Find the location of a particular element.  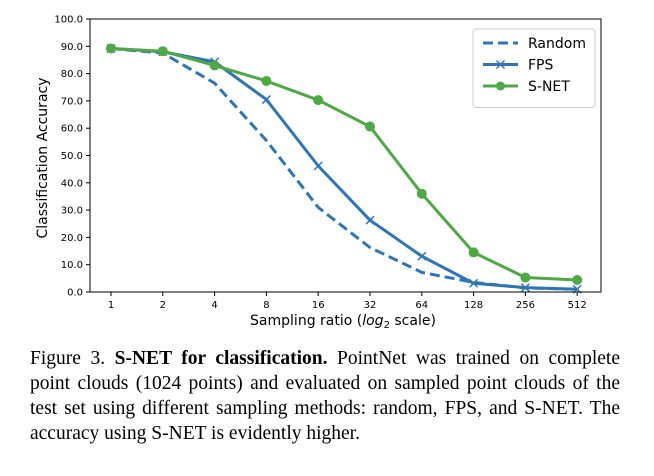

y-tick-label: 80.0 is located at coordinates (72, 74).